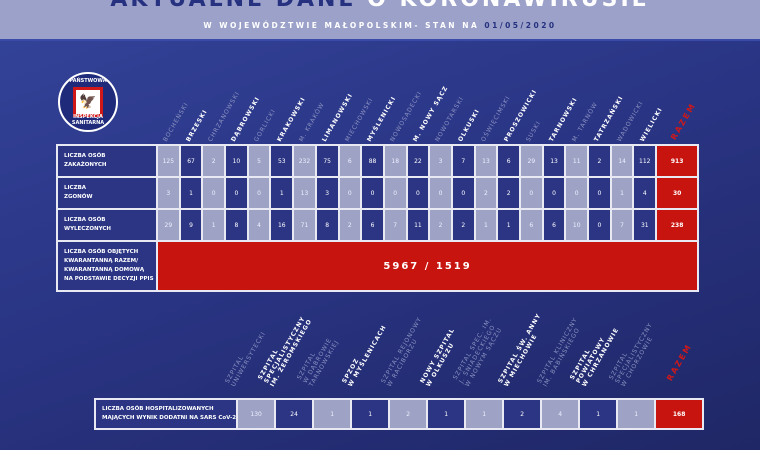  What do you see at coordinates (679, 362) in the screenshot?
I see `hospital-total-header: RAZEM` at bounding box center [679, 362].